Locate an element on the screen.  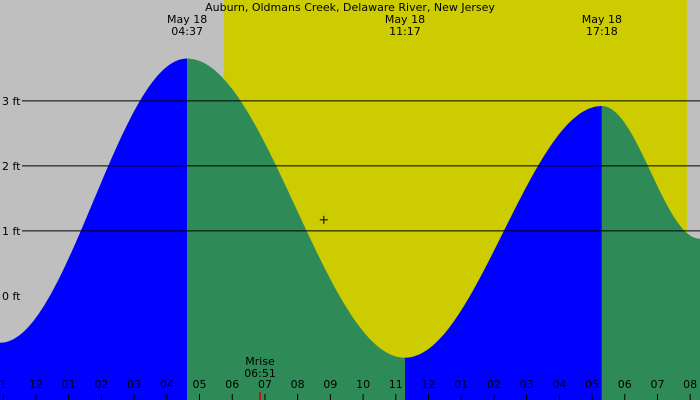
moonrise-time: 06:51 is located at coordinates (260, 373).